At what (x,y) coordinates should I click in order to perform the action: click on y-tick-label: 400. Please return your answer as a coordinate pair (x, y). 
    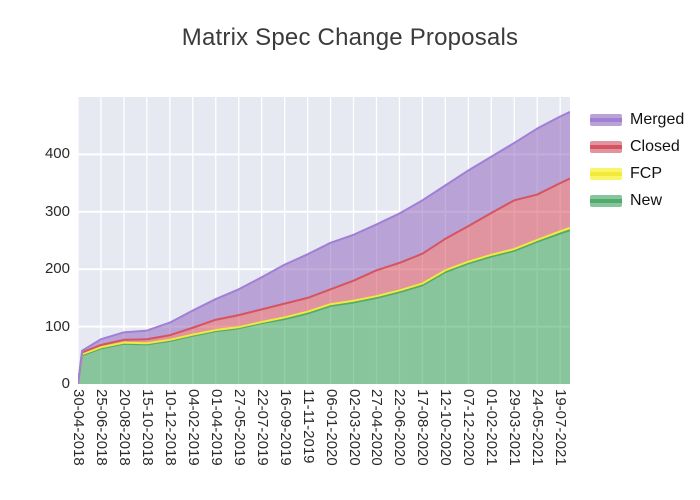
    Looking at the image, I should click on (57, 154).